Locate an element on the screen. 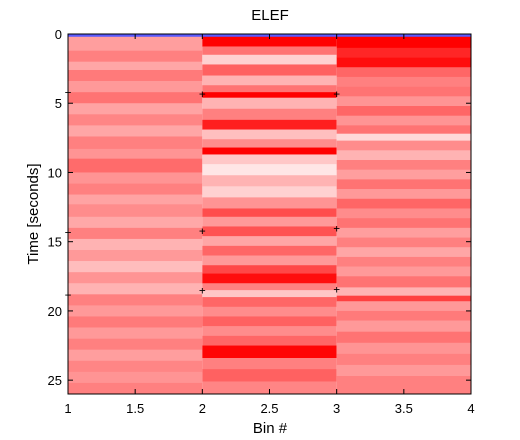  y-tick-label: 15 is located at coordinates (55, 242).